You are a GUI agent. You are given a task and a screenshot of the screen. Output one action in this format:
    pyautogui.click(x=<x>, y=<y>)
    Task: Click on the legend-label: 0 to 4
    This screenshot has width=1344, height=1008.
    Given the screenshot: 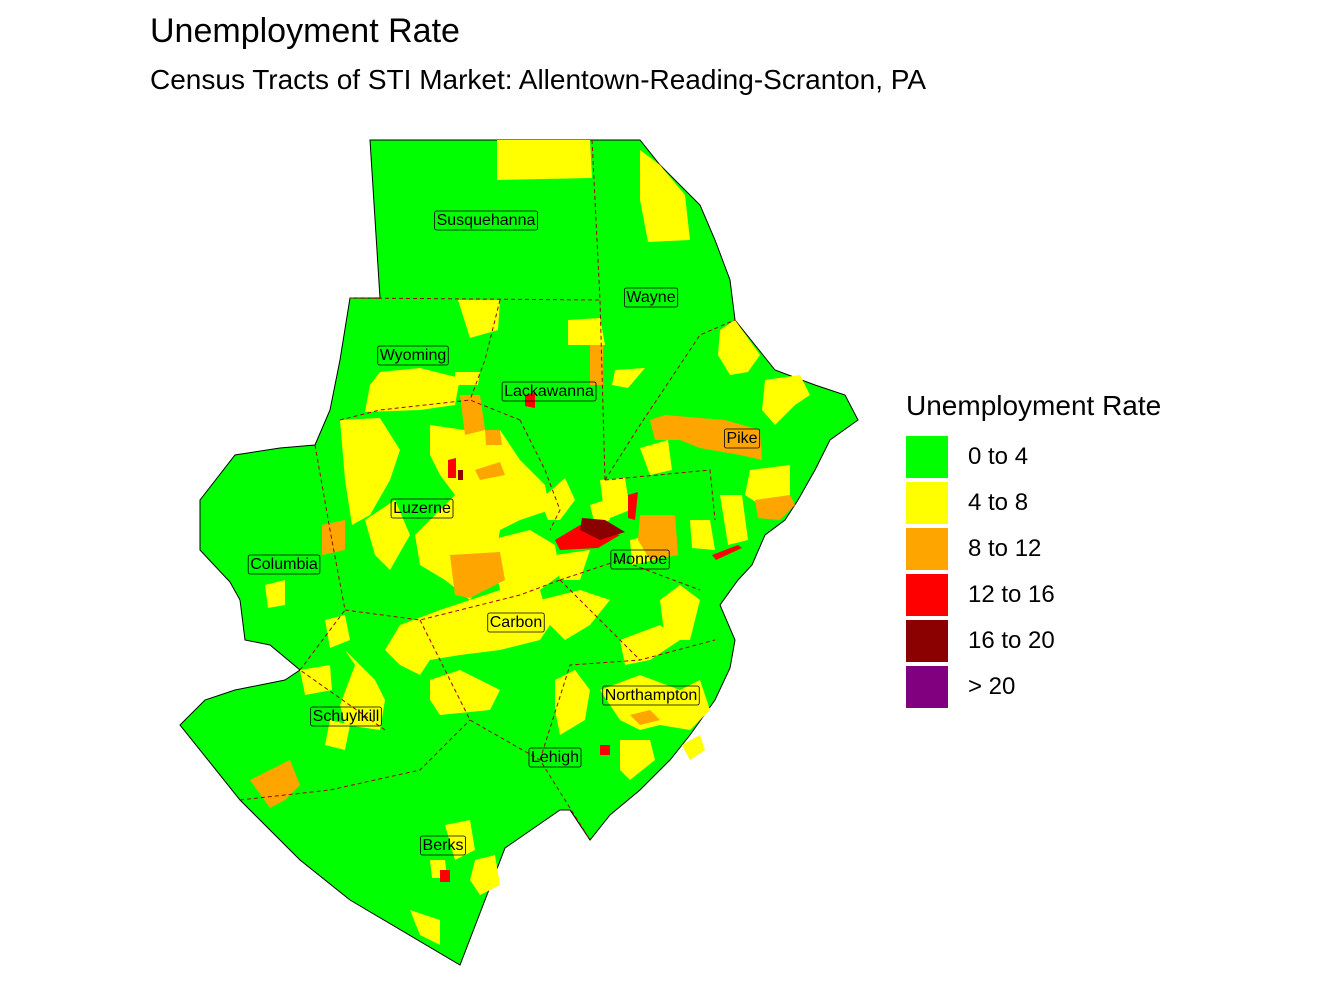 What is the action you would take?
    pyautogui.click(x=998, y=456)
    